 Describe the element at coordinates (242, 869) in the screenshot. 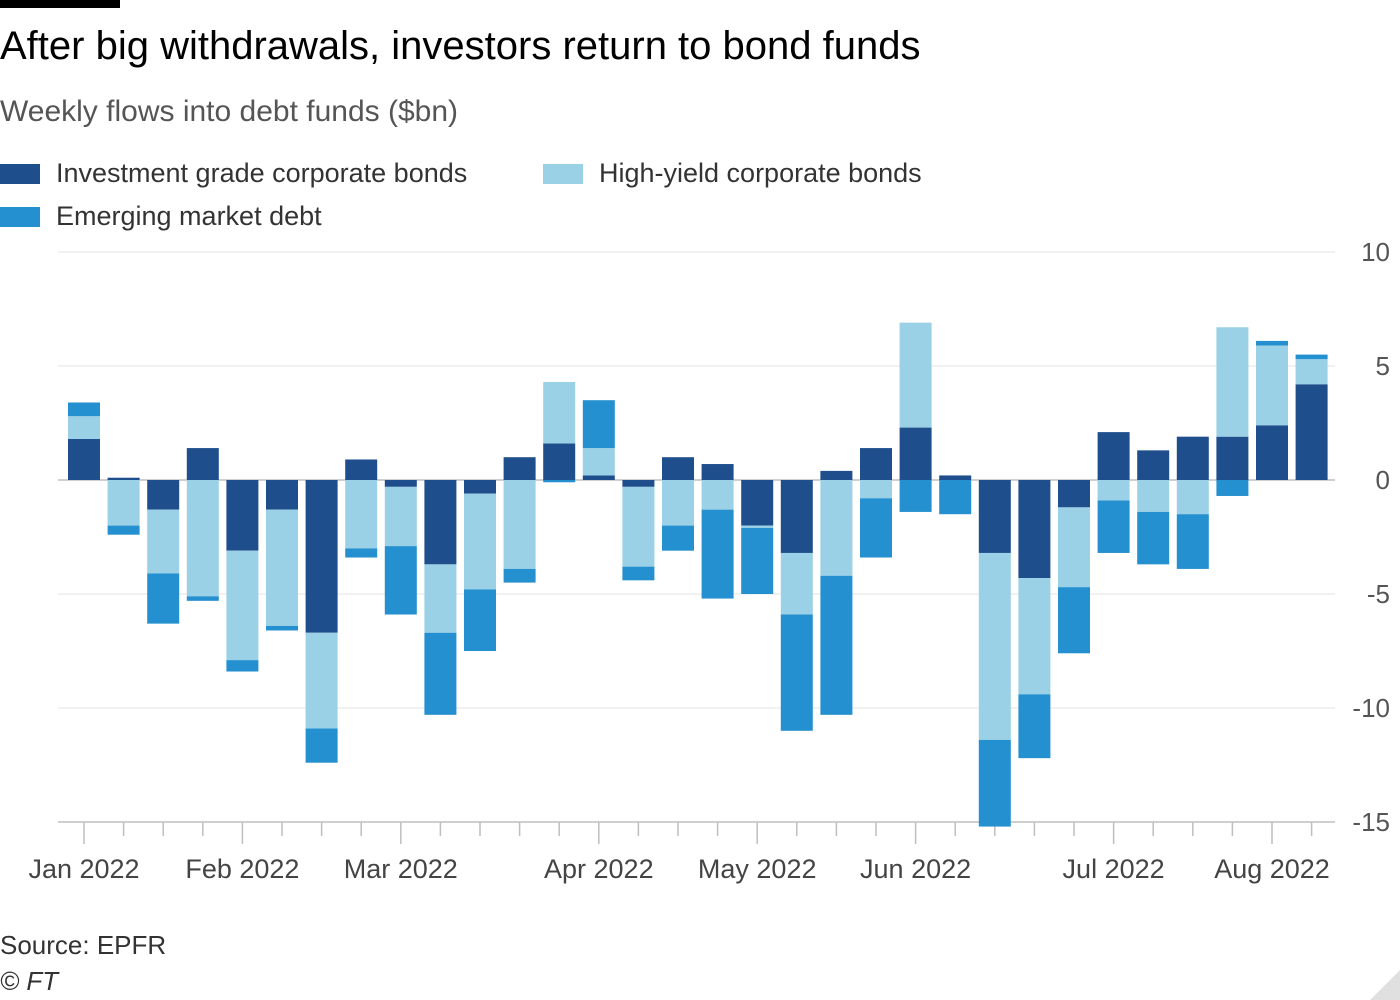

I see `x-tick-label: Feb 2022` at that location.